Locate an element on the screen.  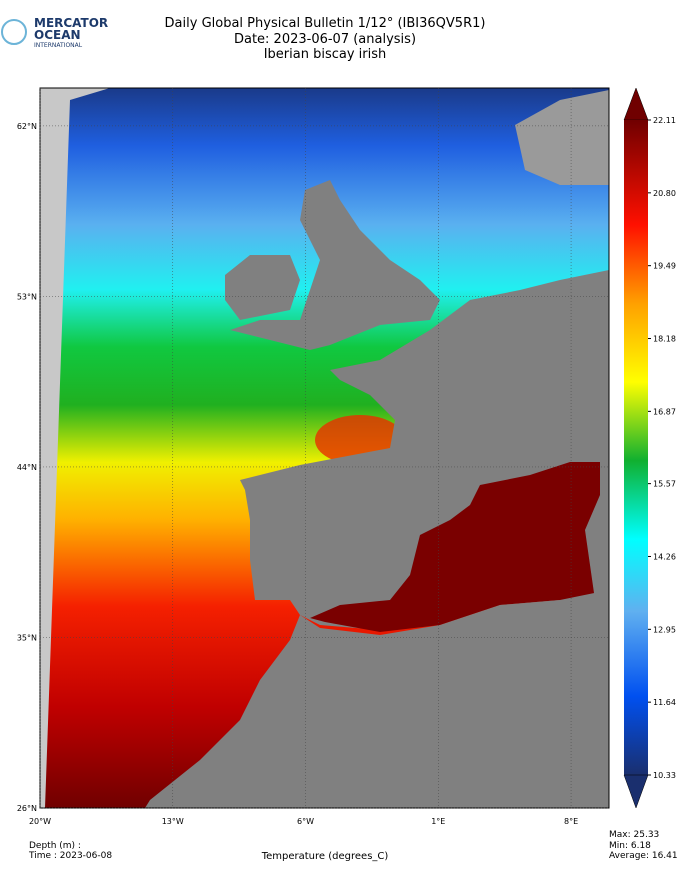
colorbar-label: 19.49 is located at coordinates (664, 266).